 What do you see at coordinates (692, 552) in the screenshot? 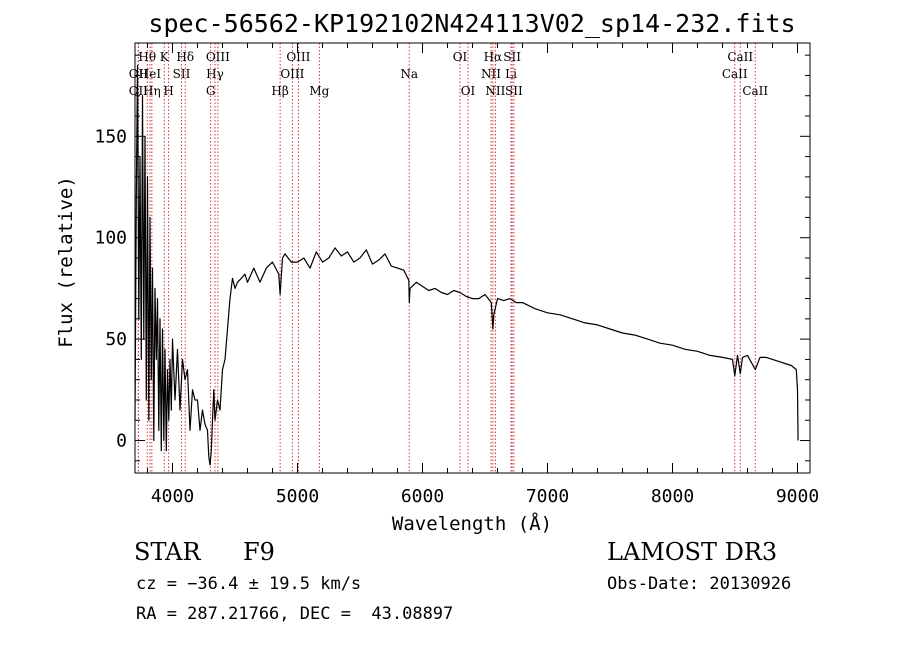
I see `survey-name: LAMOST DR3` at bounding box center [692, 552].